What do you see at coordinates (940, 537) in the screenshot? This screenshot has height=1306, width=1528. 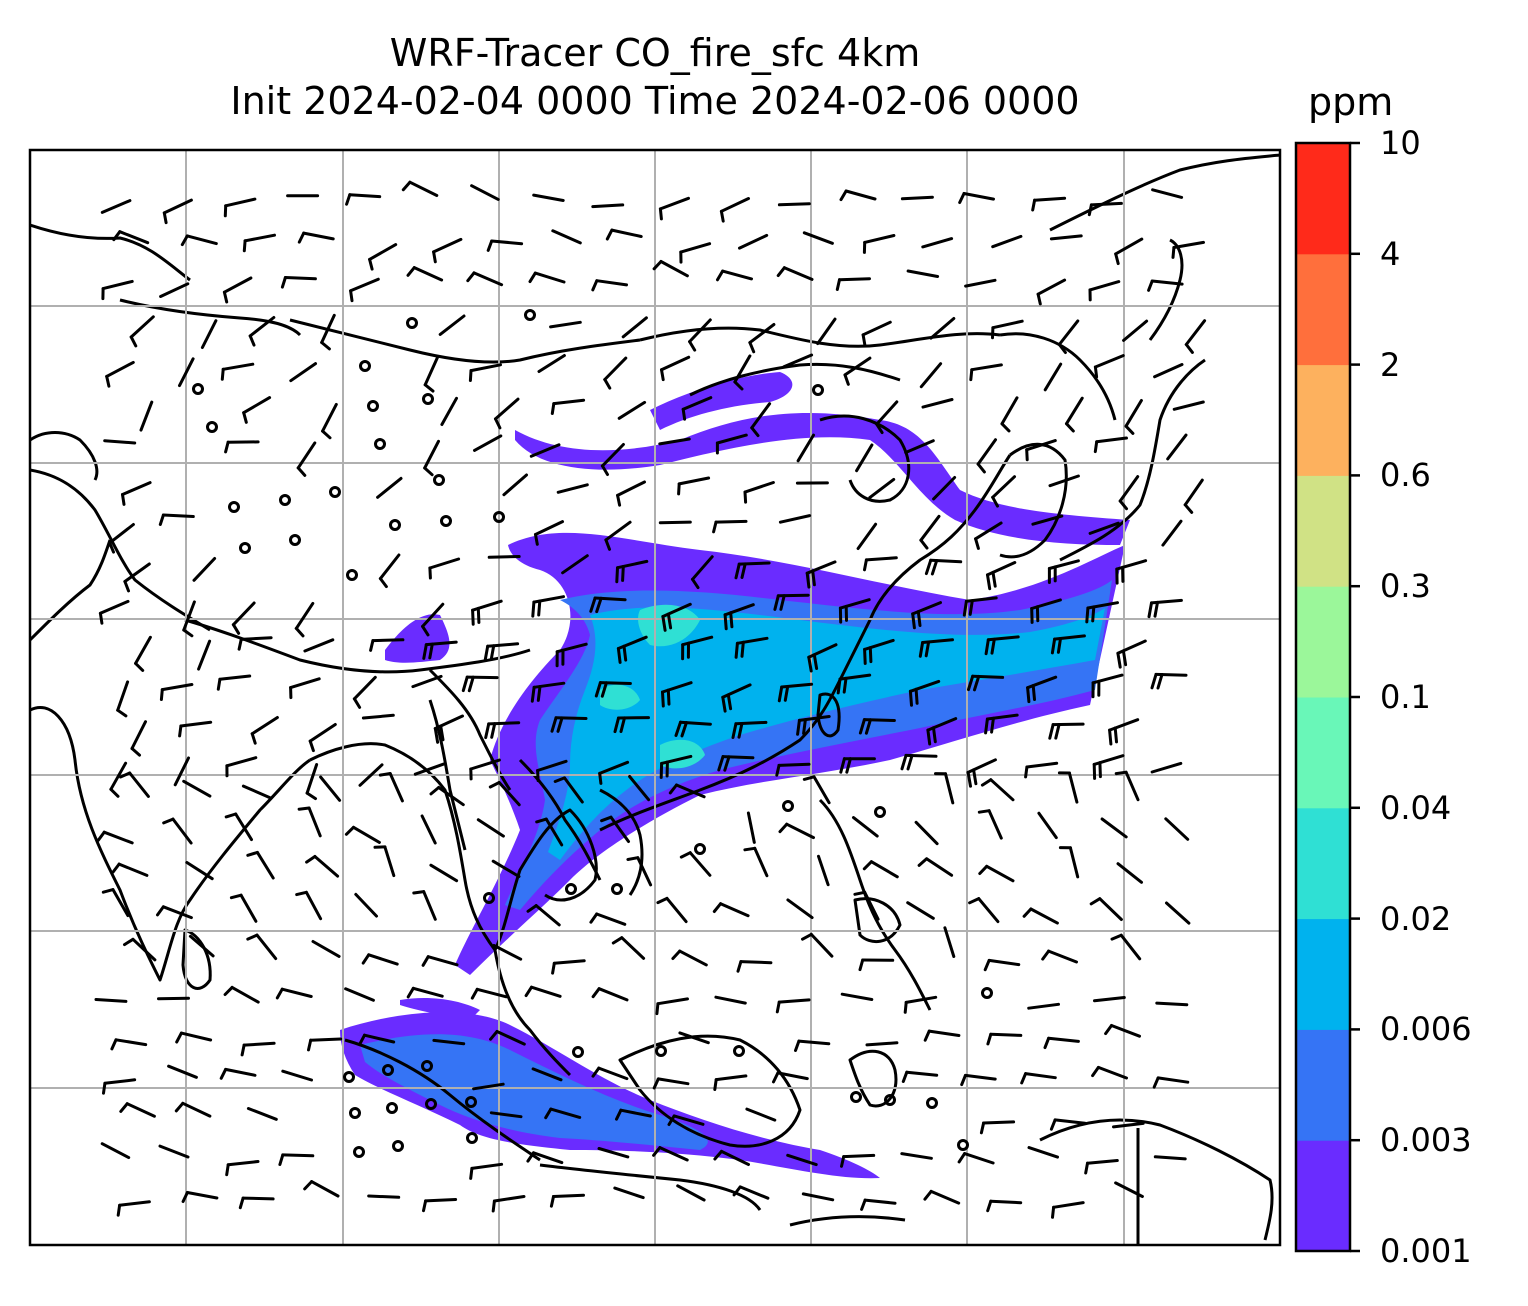 I see `coast-china-east` at bounding box center [940, 537].